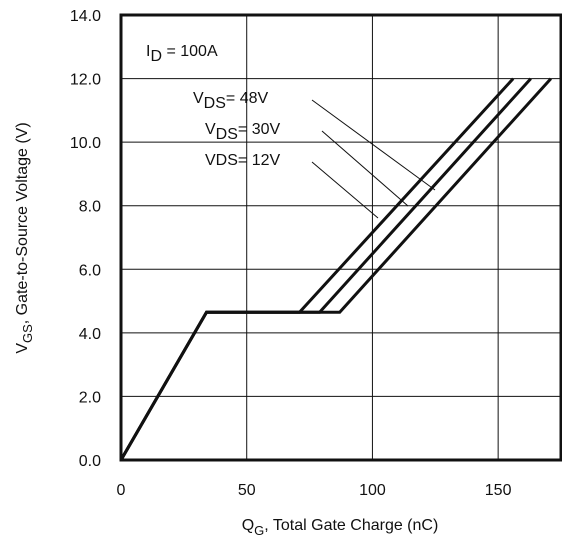  I want to click on annotation-leaders, so click(373, 159).